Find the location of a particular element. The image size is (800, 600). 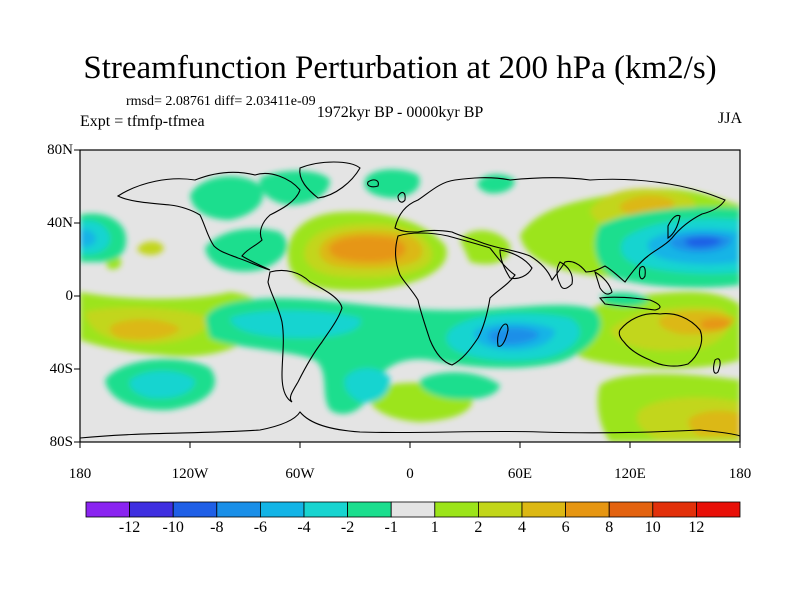

uk-coast is located at coordinates (401, 197).